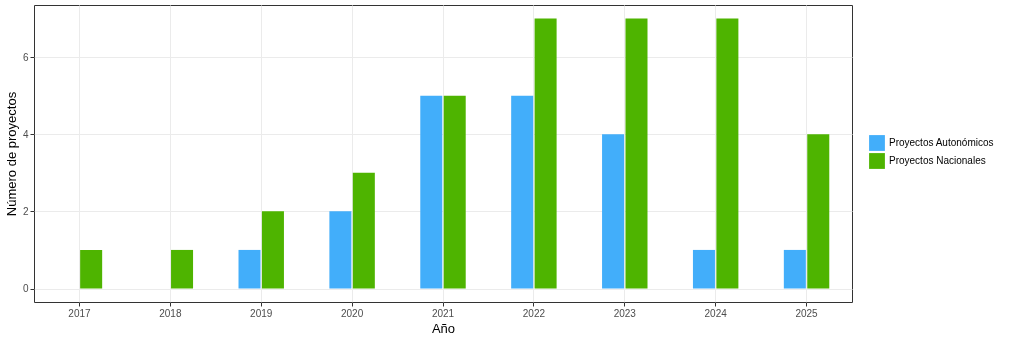  I want to click on legend-label: Proyectos Nacionales, so click(937, 160).